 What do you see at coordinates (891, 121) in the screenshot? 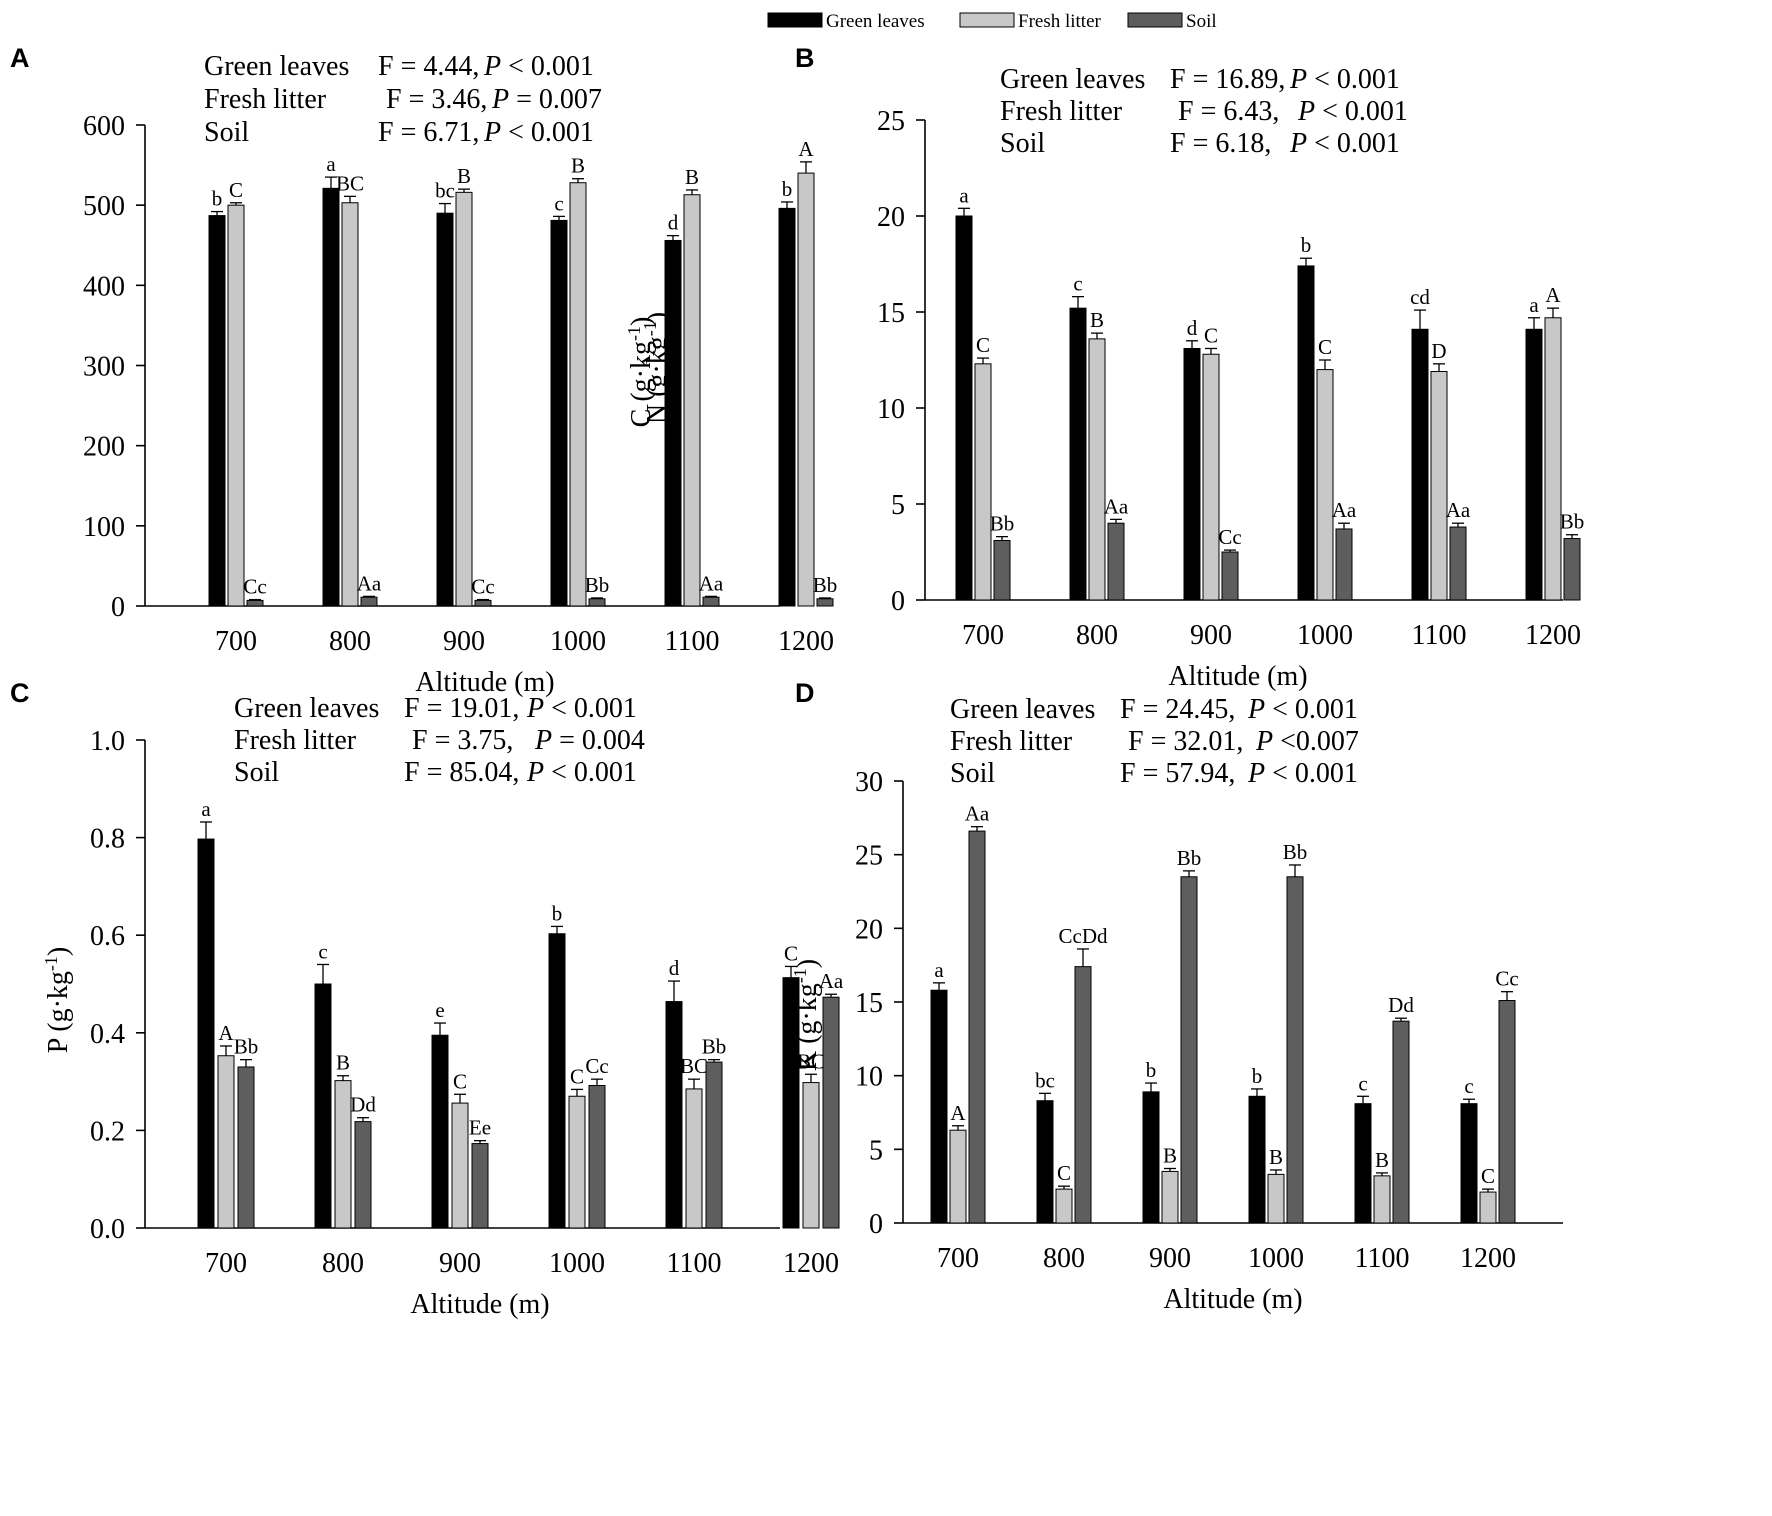
I see `panel-b-y-tick-label: 25` at bounding box center [891, 121].